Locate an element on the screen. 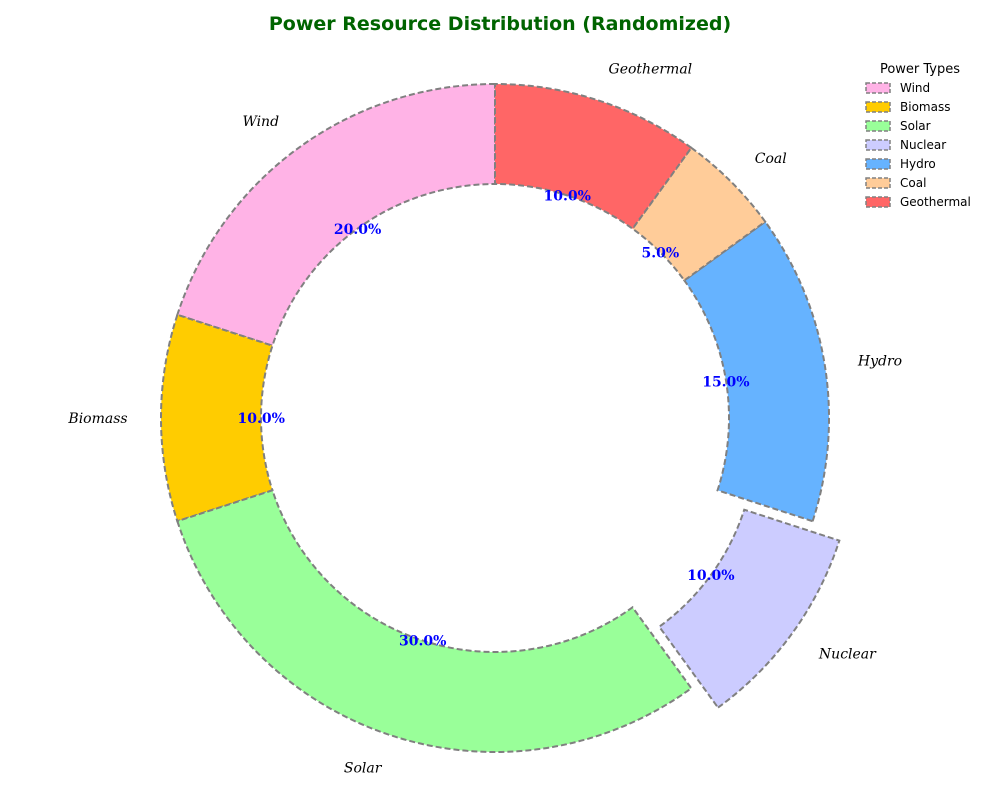 This screenshot has width=1000, height=800. legend-swatch-solar is located at coordinates (878, 126).